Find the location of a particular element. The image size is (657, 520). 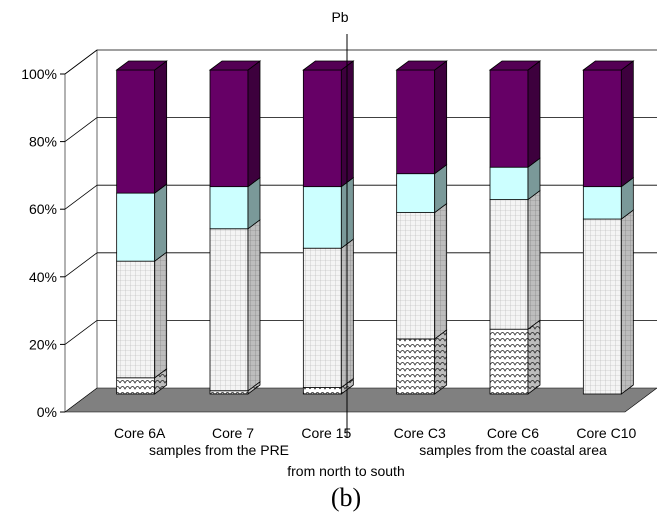

y-tick-label: 100% is located at coordinates (39, 74).